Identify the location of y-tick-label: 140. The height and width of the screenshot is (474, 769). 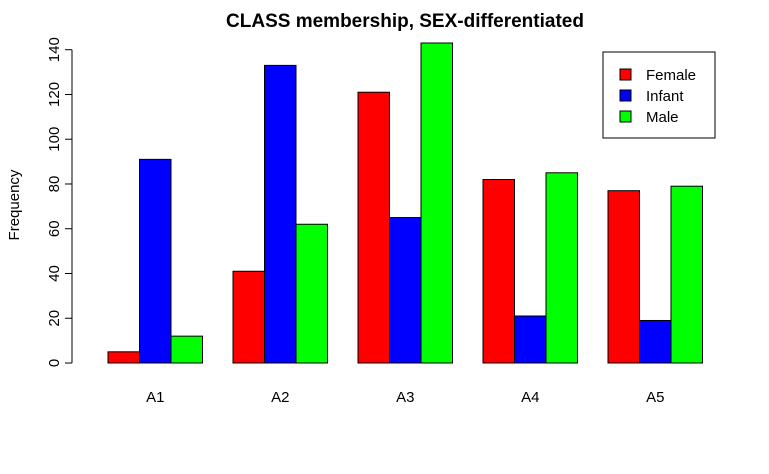
(54, 49).